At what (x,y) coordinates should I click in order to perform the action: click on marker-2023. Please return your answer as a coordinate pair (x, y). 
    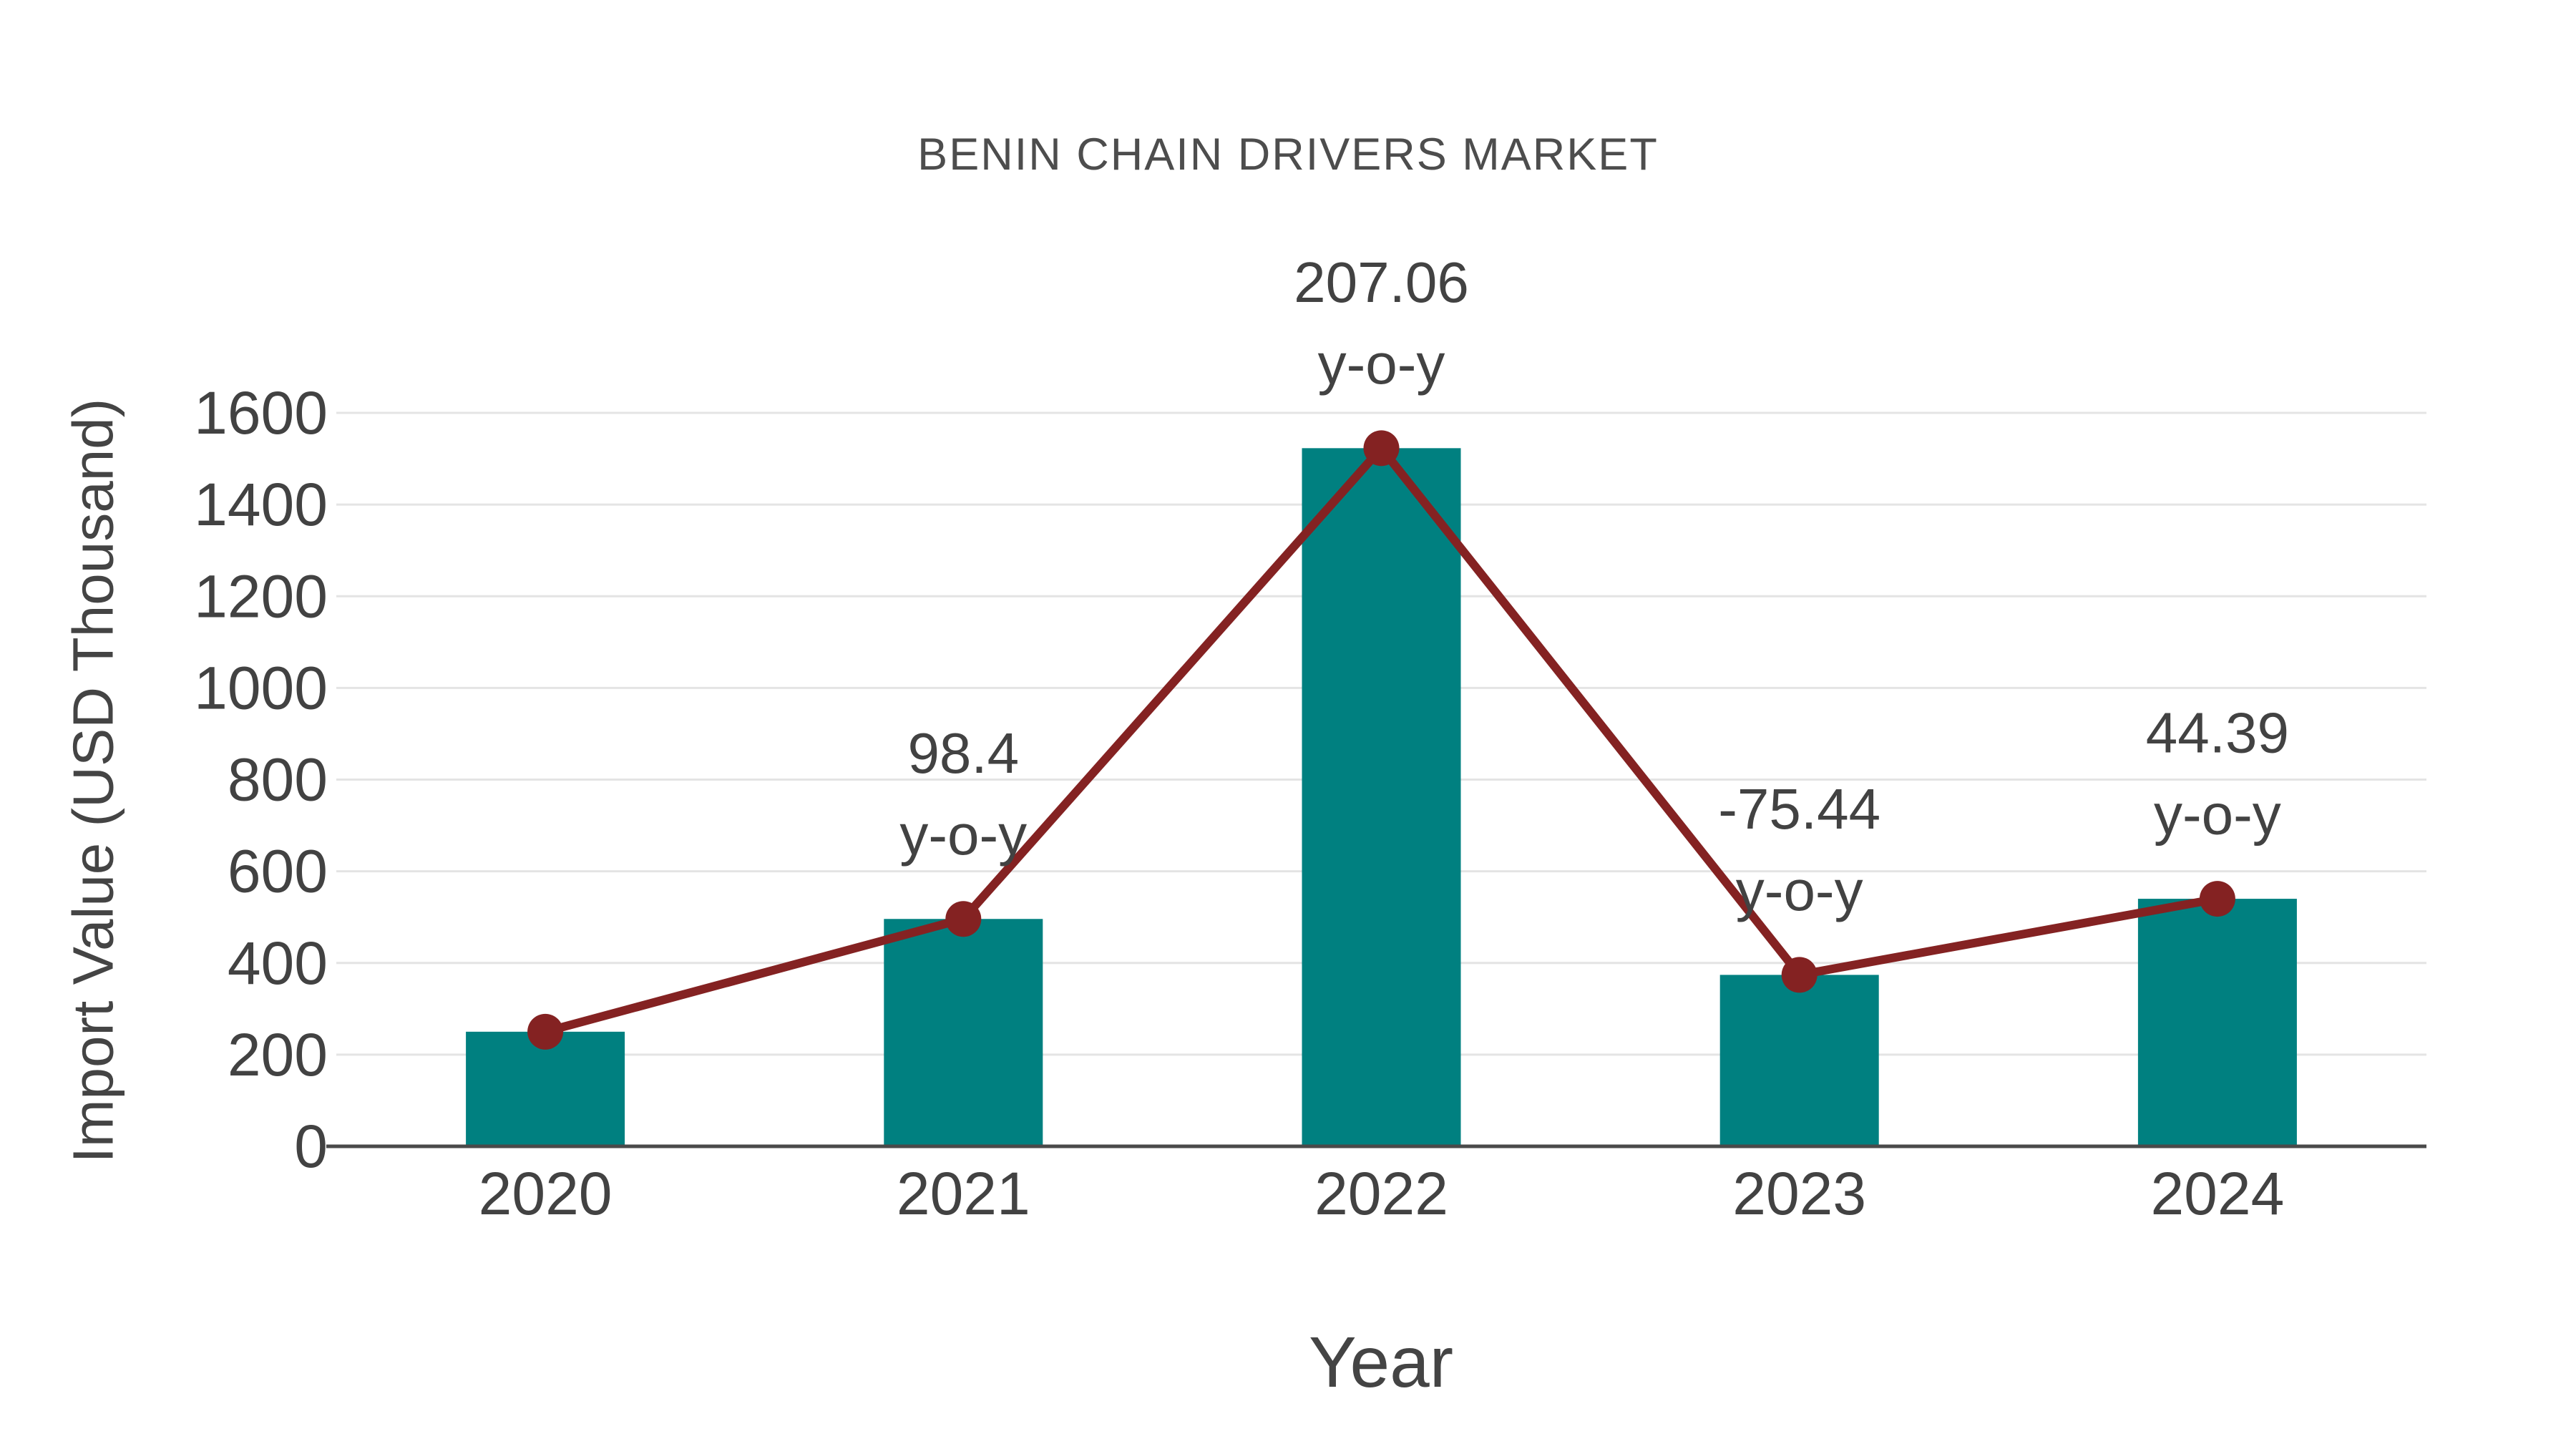
    Looking at the image, I should click on (1799, 975).